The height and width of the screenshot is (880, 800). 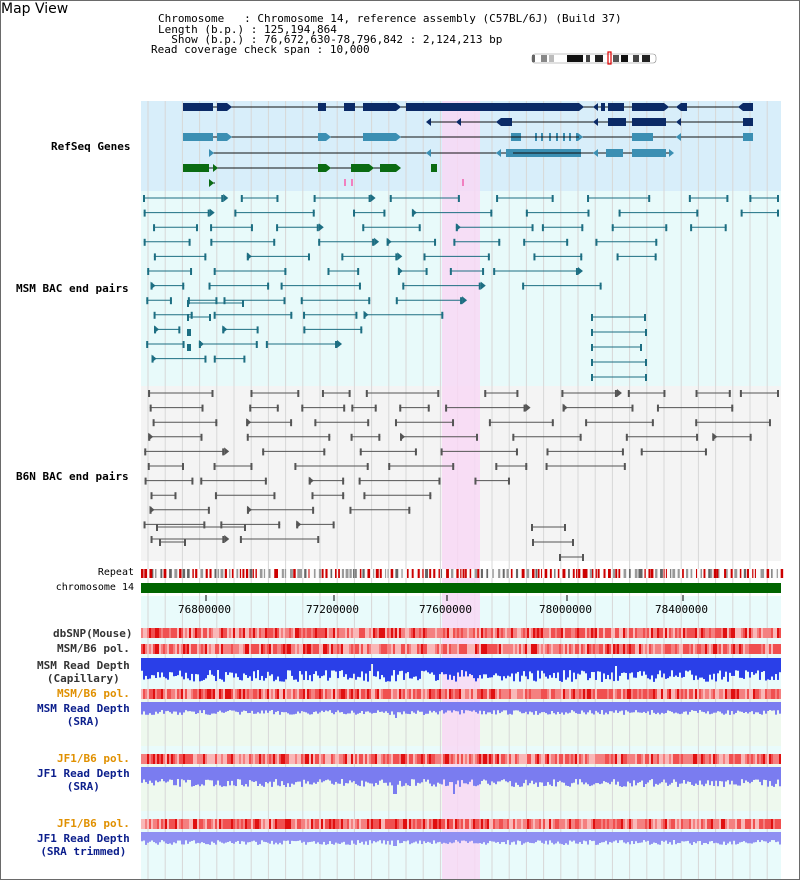 What do you see at coordinates (379, 107) in the screenshot?
I see `gene-exon` at bounding box center [379, 107].